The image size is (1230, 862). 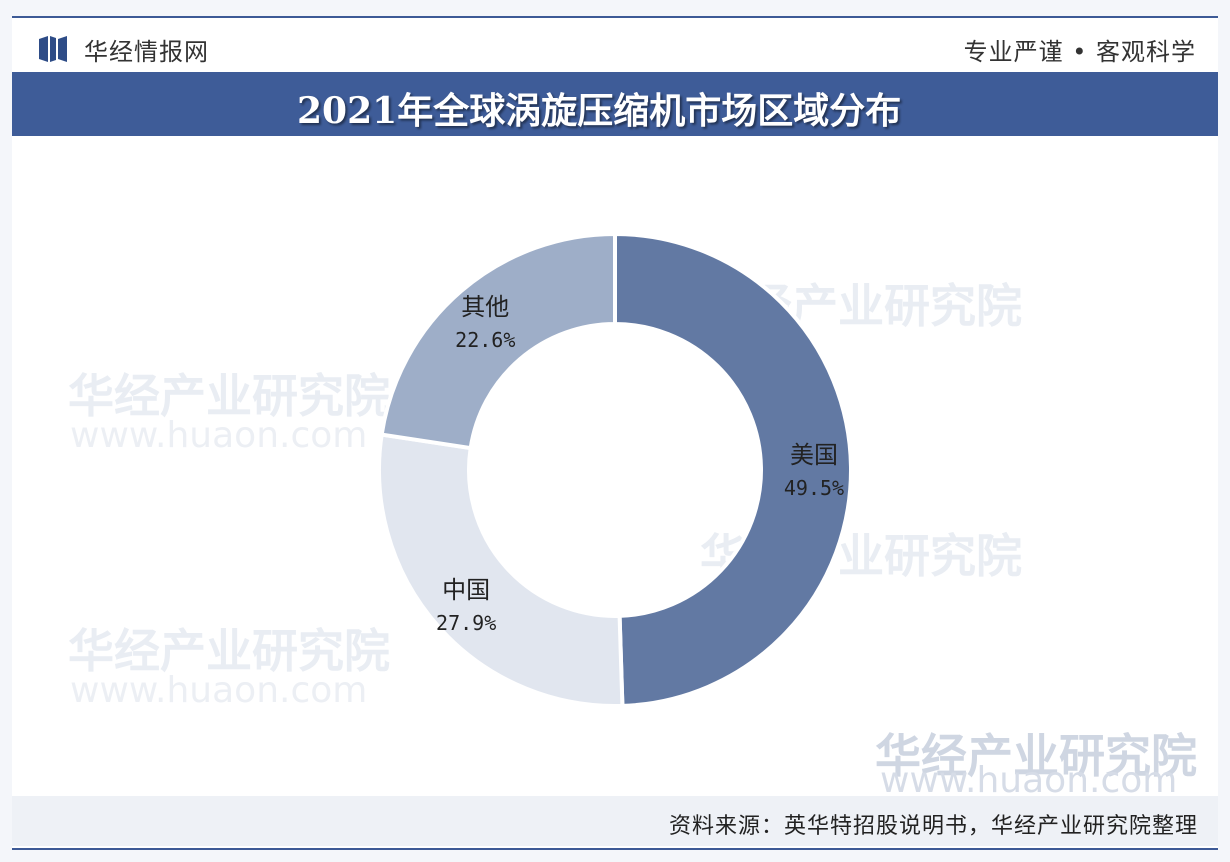 What do you see at coordinates (599, 111) in the screenshot?
I see `chart-title: 2021年全球涡旋压缩机市场区域分布` at bounding box center [599, 111].